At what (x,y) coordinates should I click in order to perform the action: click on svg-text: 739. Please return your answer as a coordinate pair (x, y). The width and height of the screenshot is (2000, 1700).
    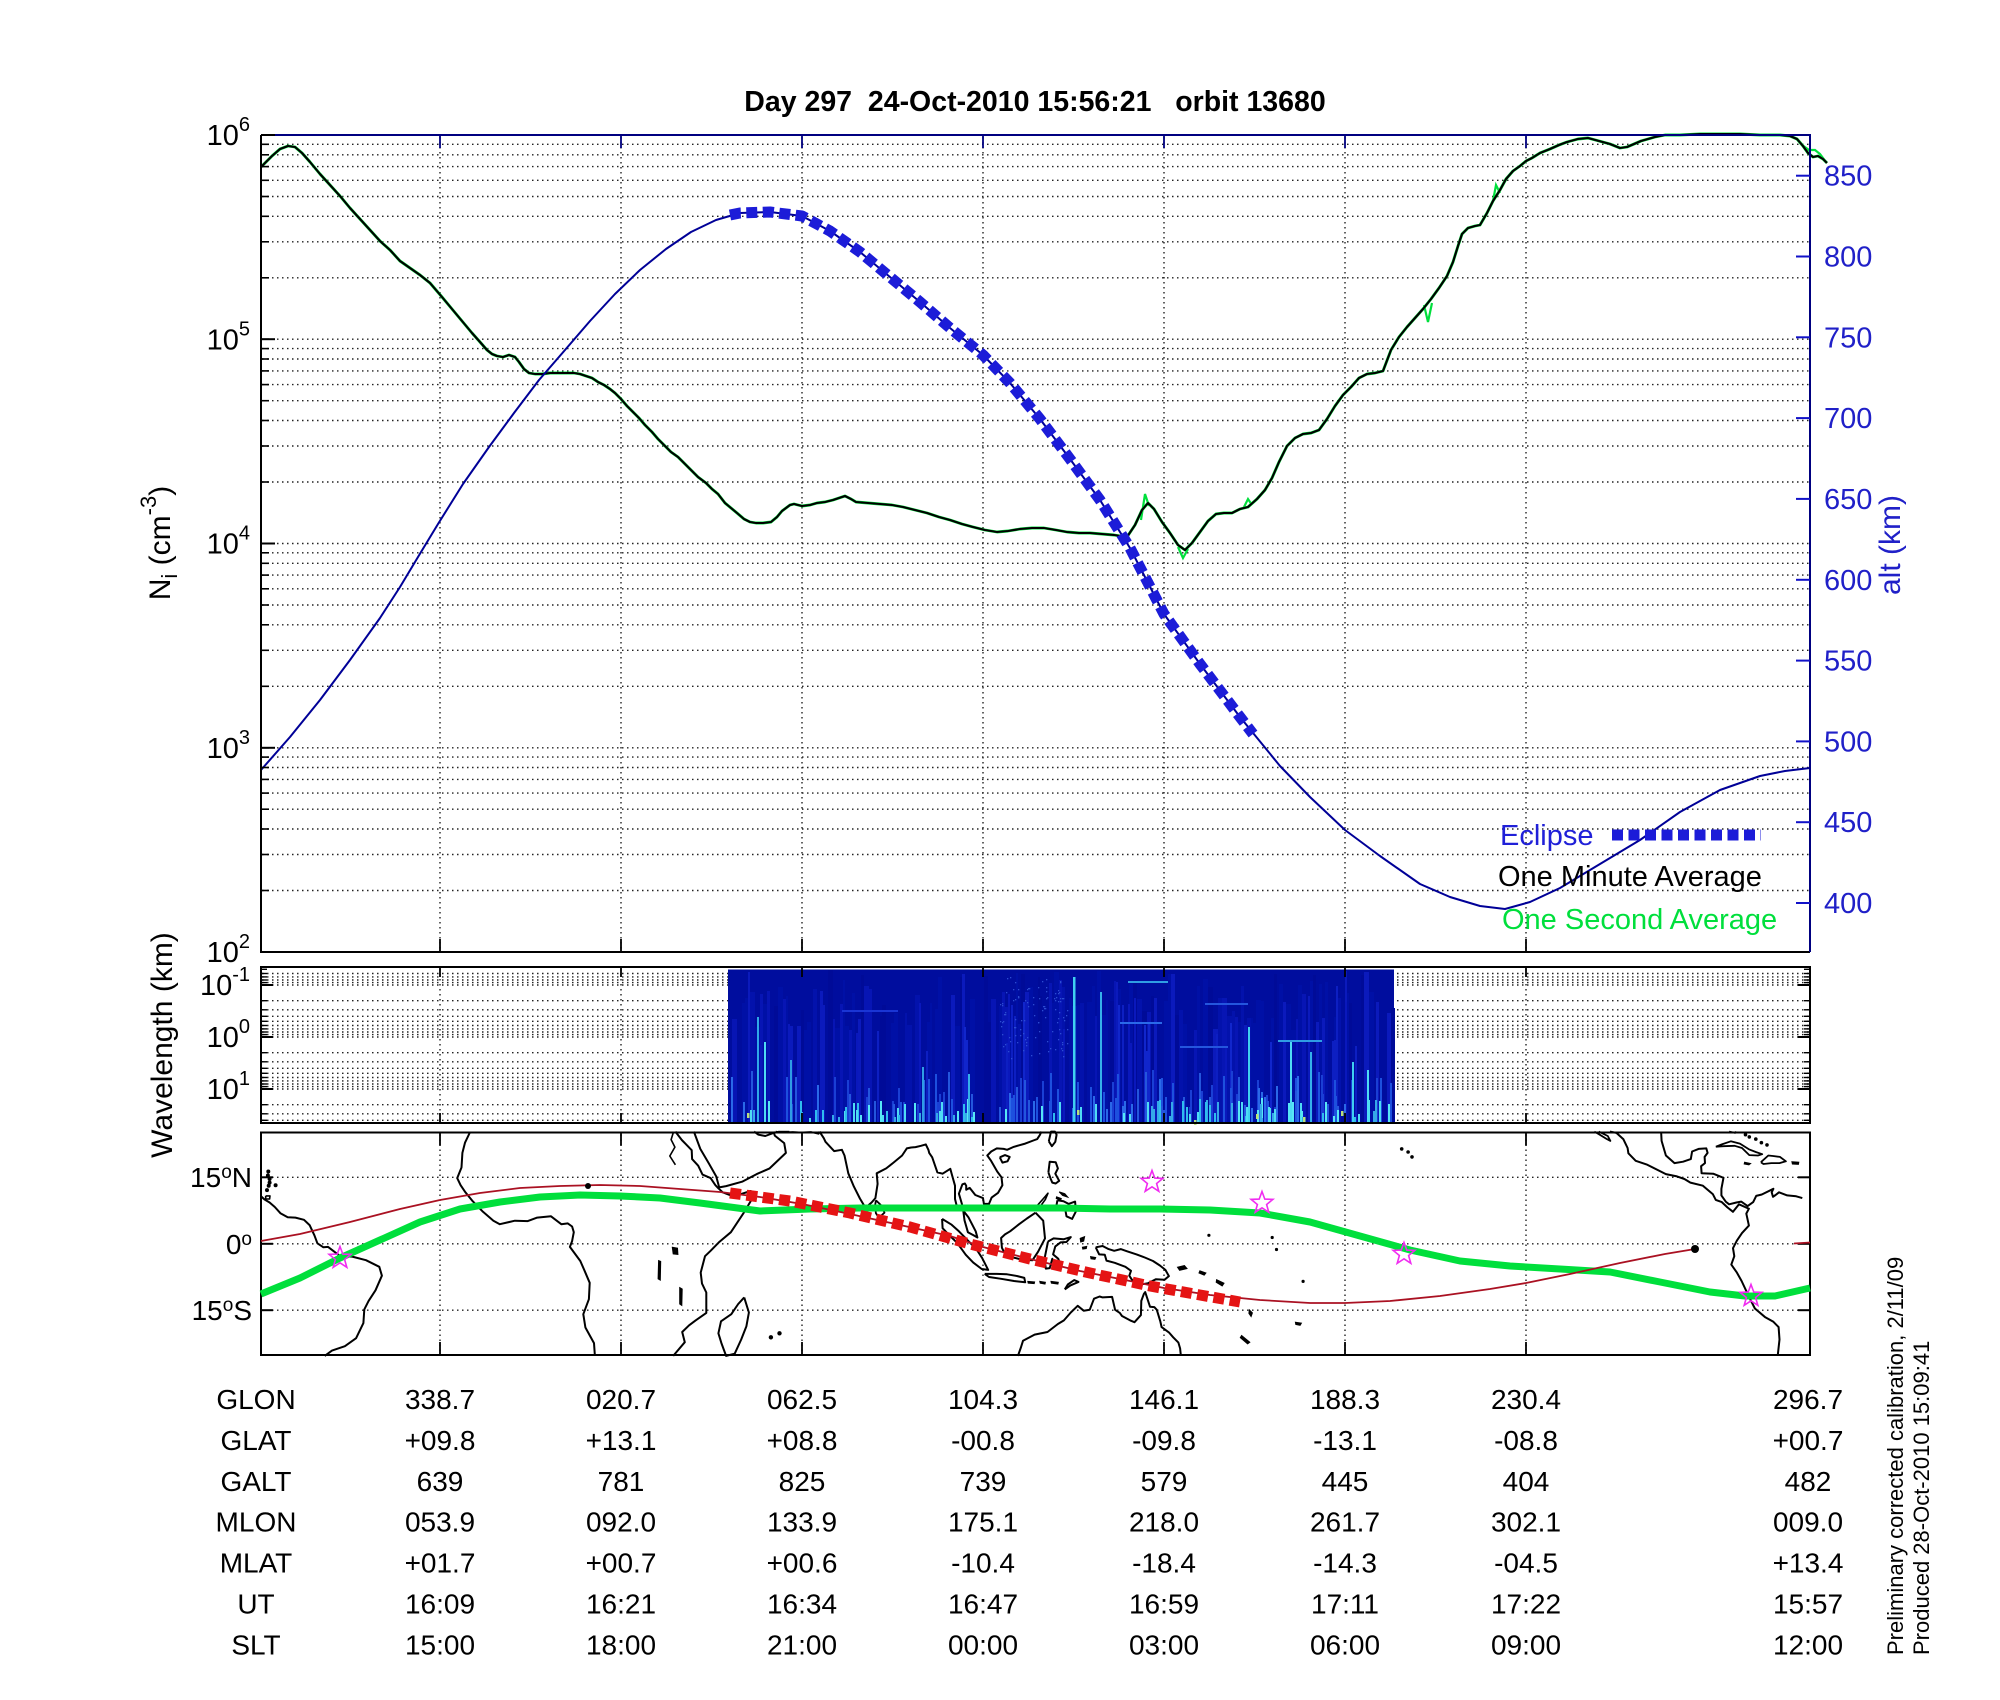
    Looking at the image, I should click on (983, 1481).